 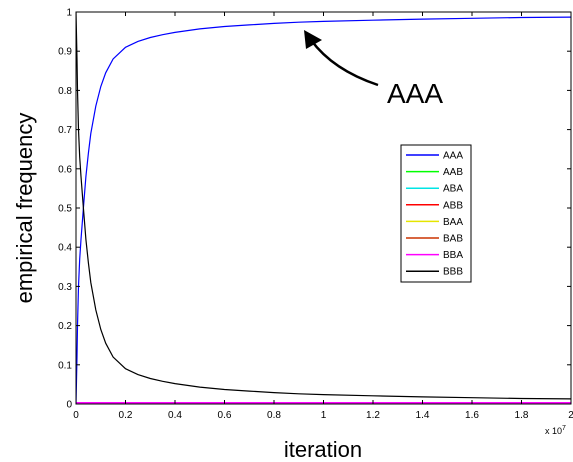 What do you see at coordinates (453, 205) in the screenshot?
I see `legend-label-abb: ABB` at bounding box center [453, 205].